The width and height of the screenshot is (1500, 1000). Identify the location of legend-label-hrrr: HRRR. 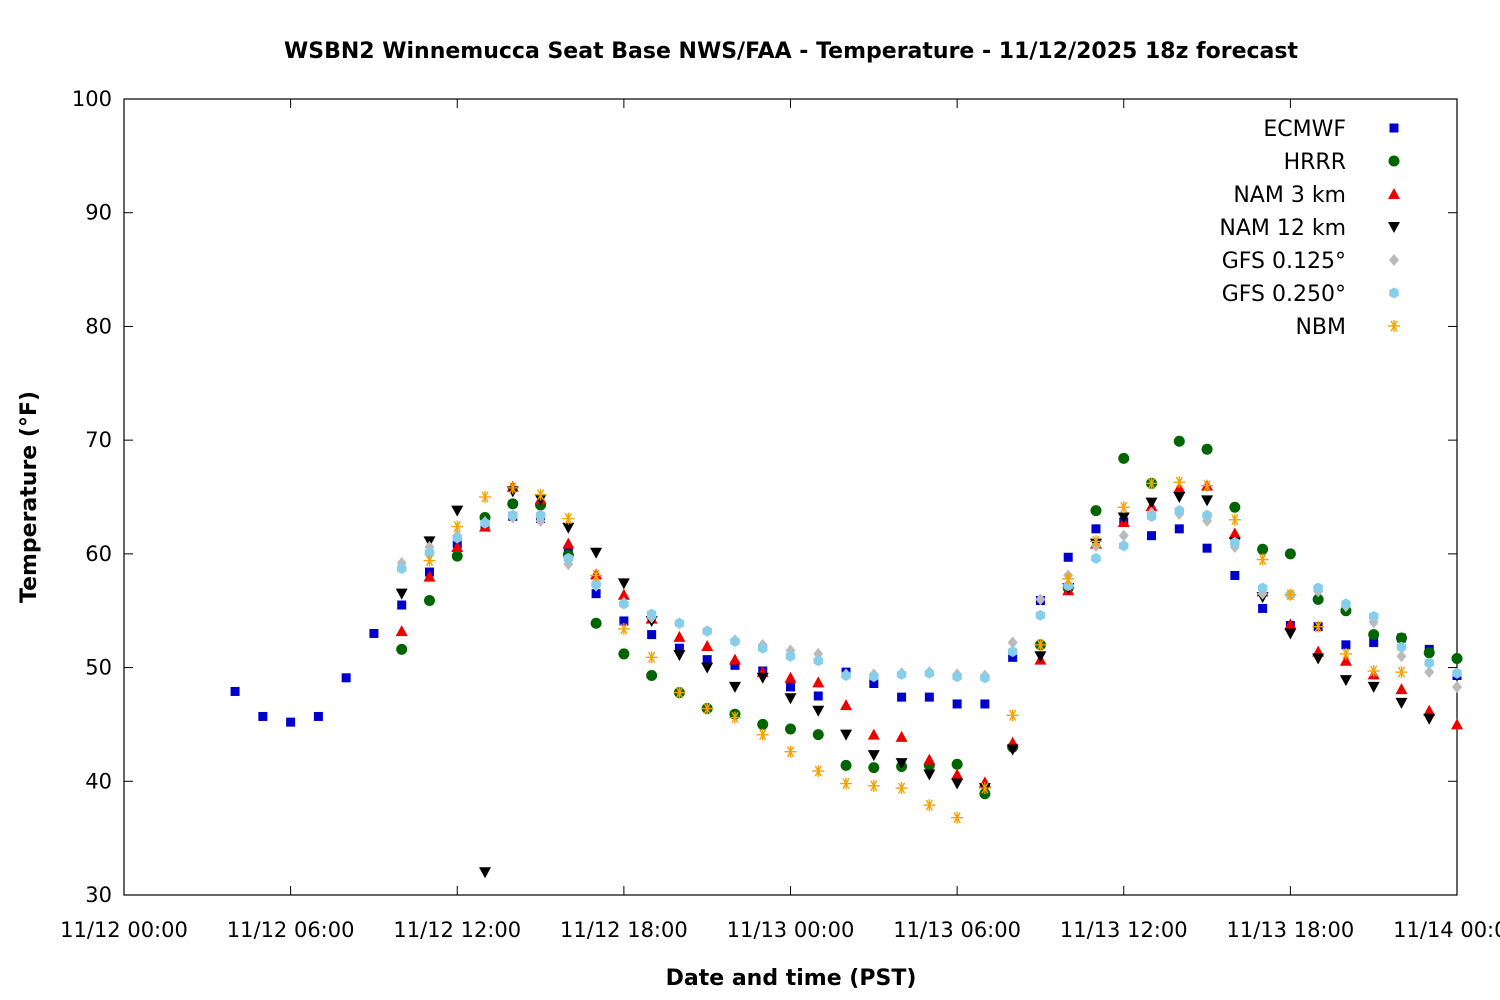
(1315, 162).